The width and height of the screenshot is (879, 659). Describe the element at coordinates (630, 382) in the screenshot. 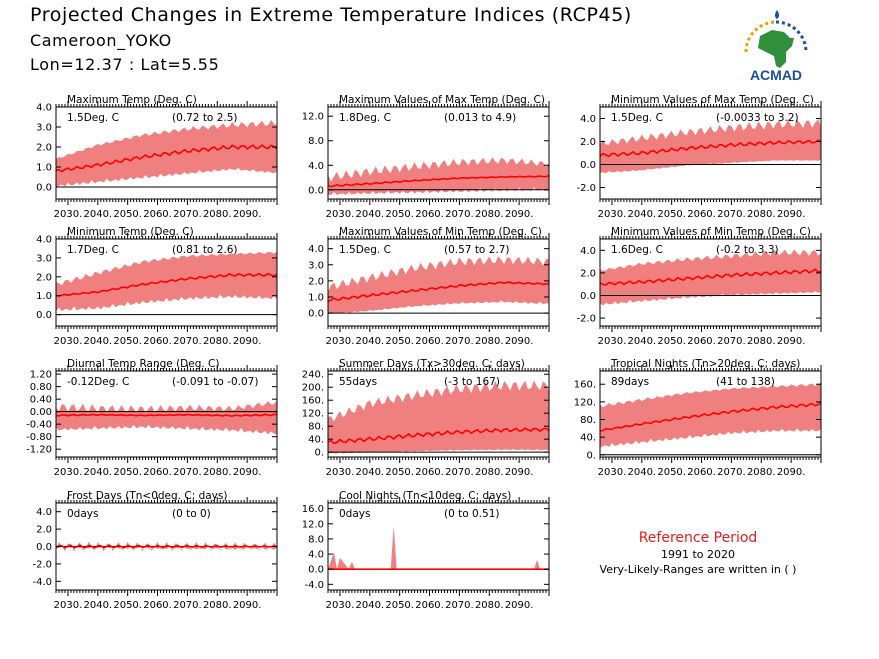

I see `summary-value: 89days` at that location.